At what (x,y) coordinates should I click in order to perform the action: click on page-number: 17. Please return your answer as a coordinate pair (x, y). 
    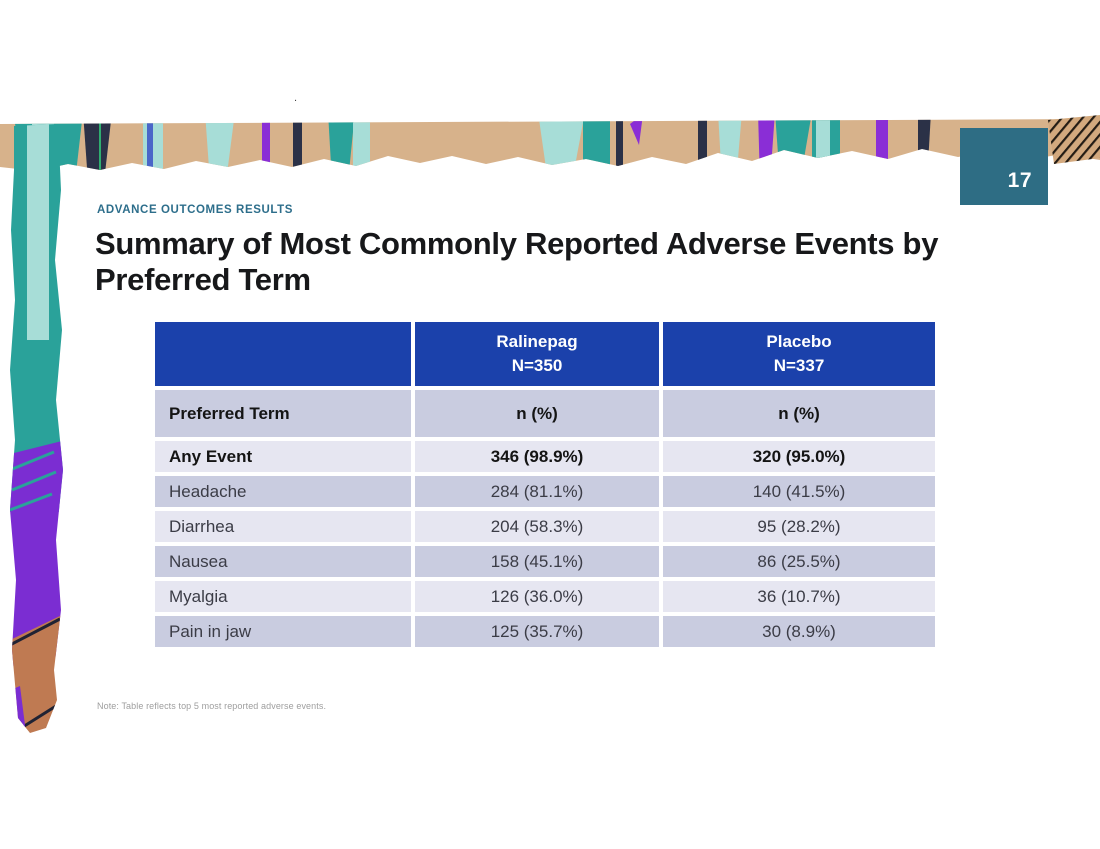
    Looking at the image, I should click on (1019, 180).